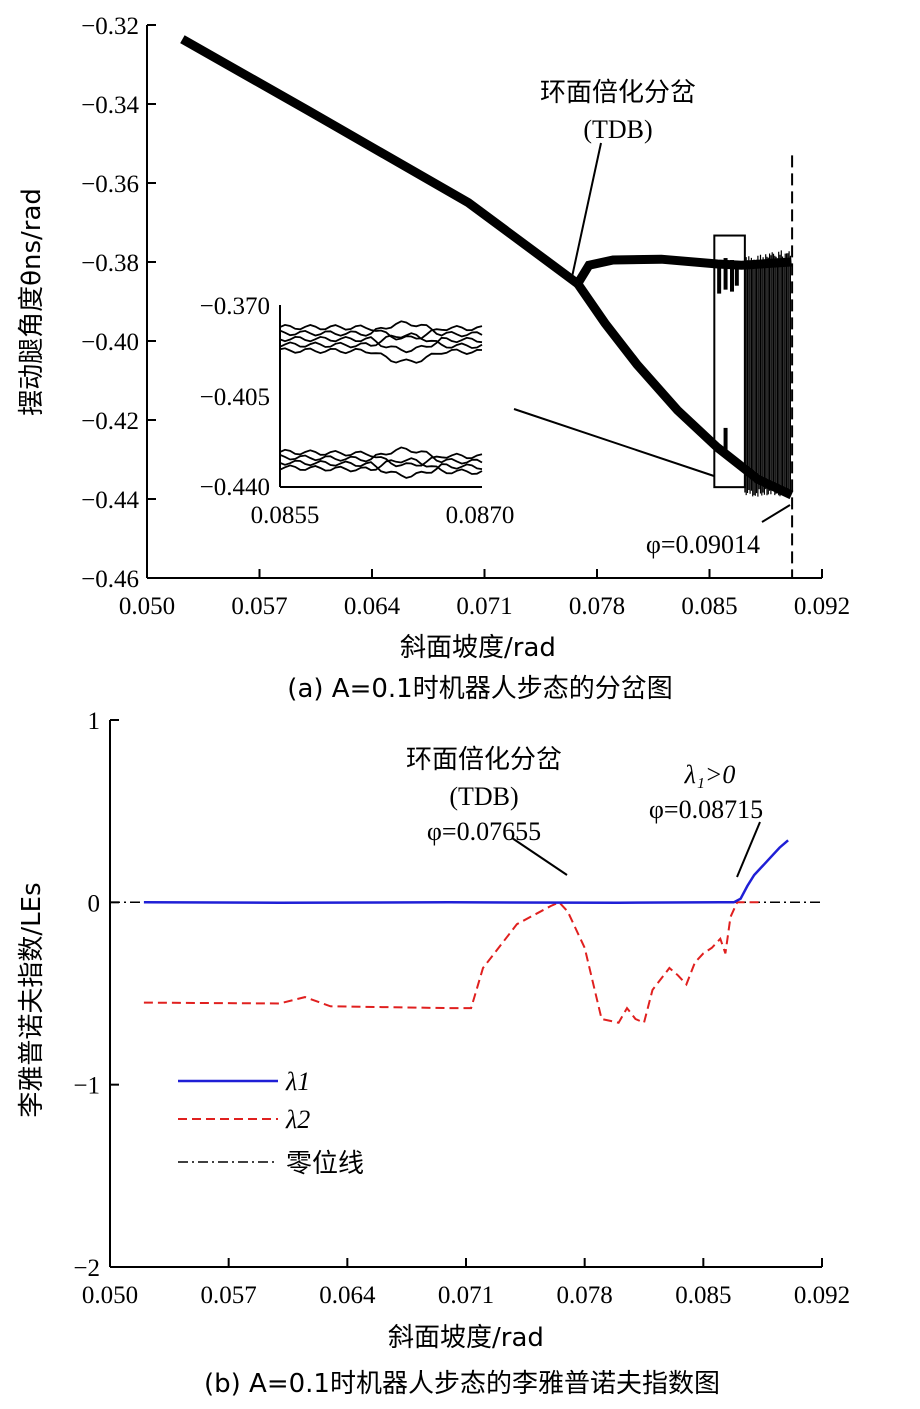 This screenshot has height=1409, width=920. I want to click on chart-a-xtick-5: 0.085, so click(709, 606).